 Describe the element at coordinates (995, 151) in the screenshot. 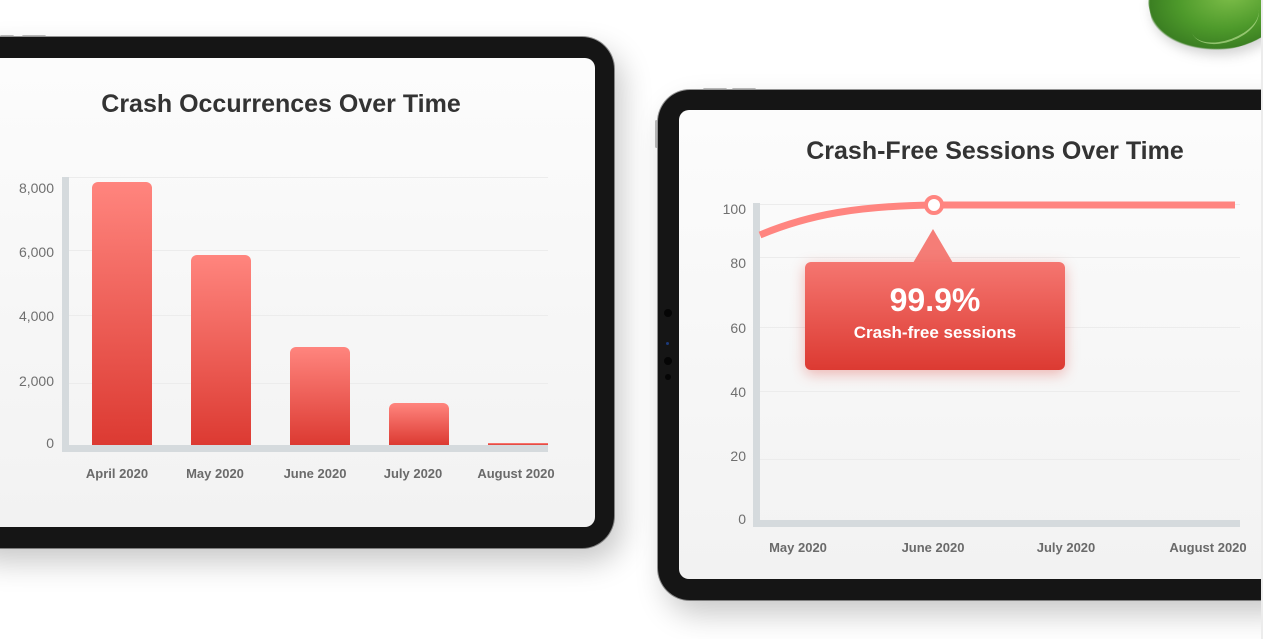

I see `right-chart-title: Crash-Free Sessions Over Time` at that location.